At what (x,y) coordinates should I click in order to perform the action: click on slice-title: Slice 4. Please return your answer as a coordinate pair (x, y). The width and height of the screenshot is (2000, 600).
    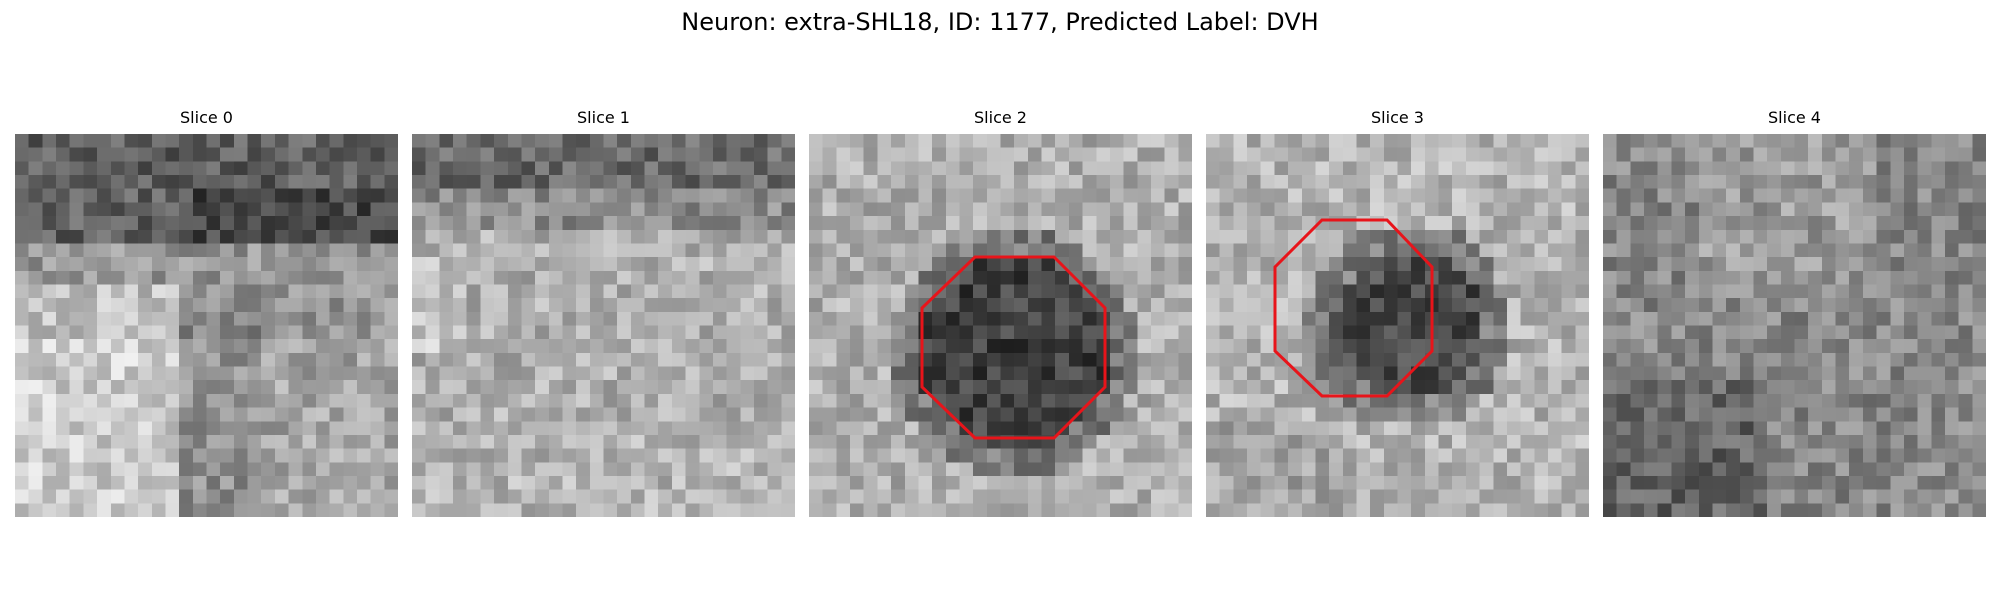
    Looking at the image, I should click on (1794, 117).